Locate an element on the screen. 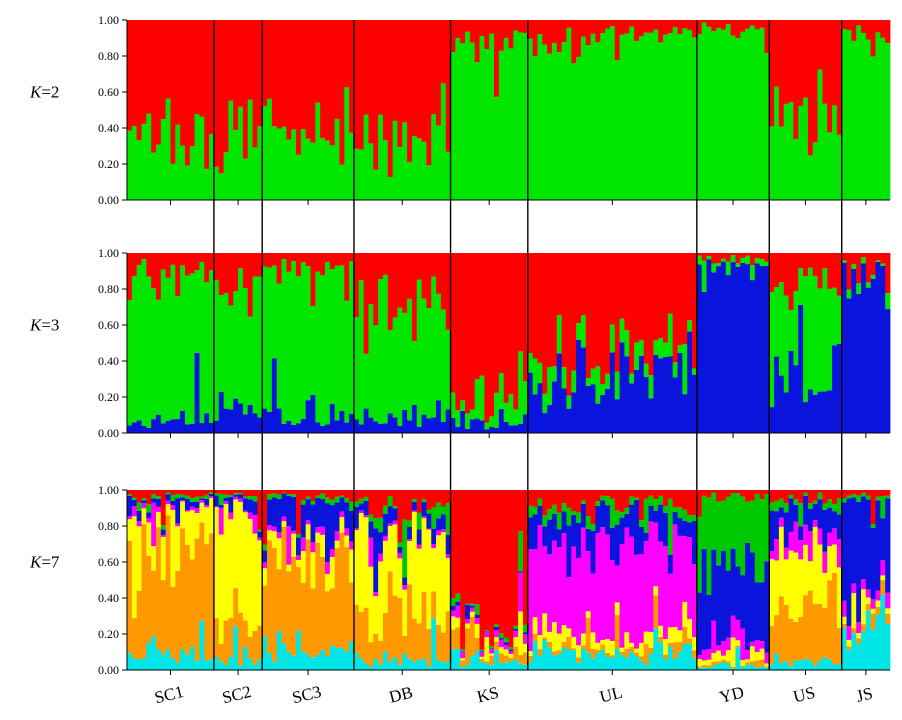 The width and height of the screenshot is (902, 720). population-label: KS is located at coordinates (488, 695).